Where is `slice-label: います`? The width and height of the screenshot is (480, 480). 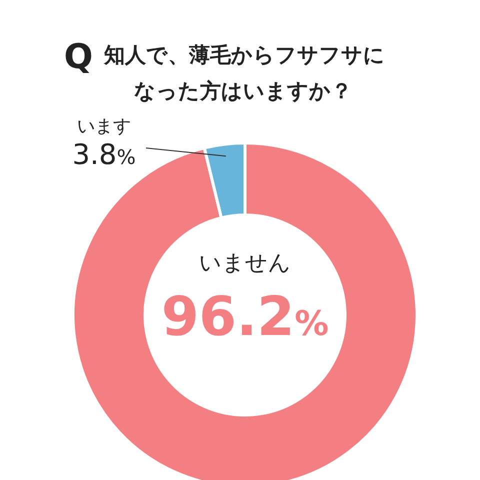 slice-label: います is located at coordinates (104, 126).